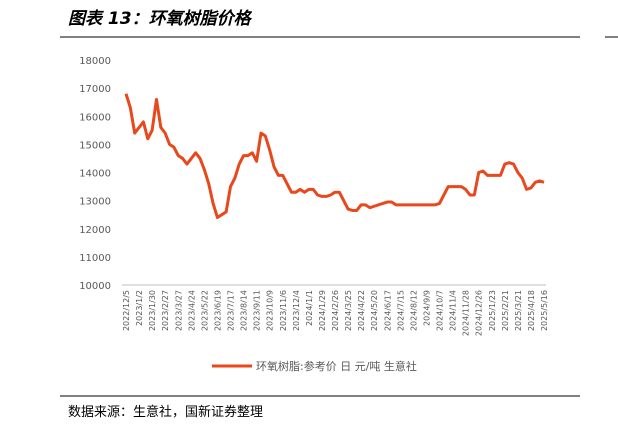 The image size is (618, 430). What do you see at coordinates (440, 310) in the screenshot?
I see `x-tick-label: 2024/10/7` at bounding box center [440, 310].